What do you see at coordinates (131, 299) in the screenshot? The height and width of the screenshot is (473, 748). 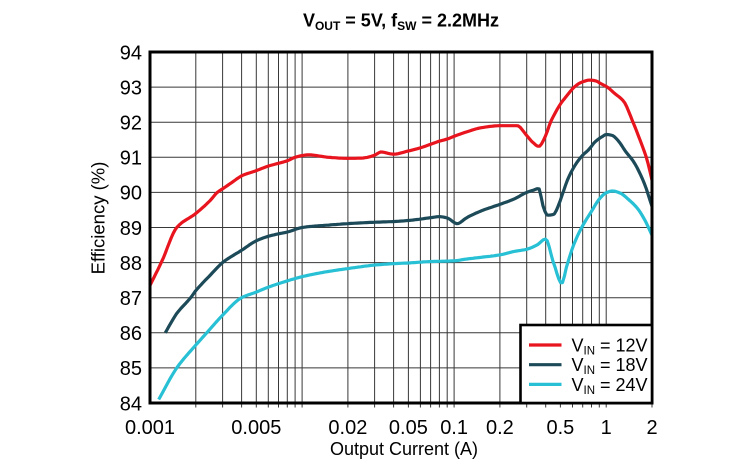 I see `svg-text: 87` at bounding box center [131, 299].